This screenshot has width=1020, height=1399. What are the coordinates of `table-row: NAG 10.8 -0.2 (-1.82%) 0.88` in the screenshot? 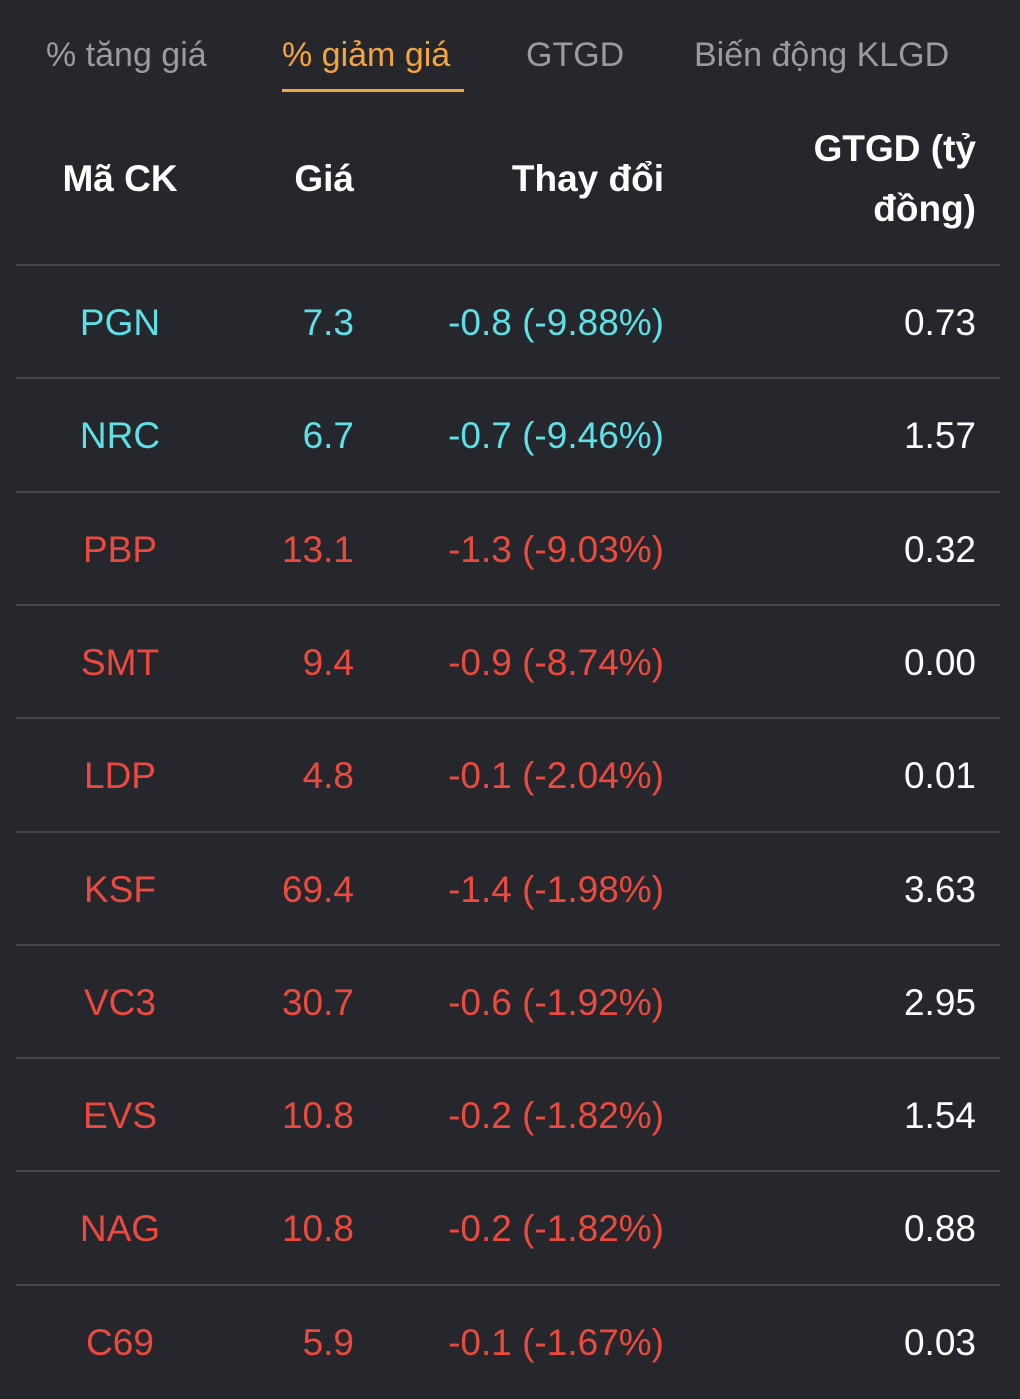 It's located at (510, 1228).